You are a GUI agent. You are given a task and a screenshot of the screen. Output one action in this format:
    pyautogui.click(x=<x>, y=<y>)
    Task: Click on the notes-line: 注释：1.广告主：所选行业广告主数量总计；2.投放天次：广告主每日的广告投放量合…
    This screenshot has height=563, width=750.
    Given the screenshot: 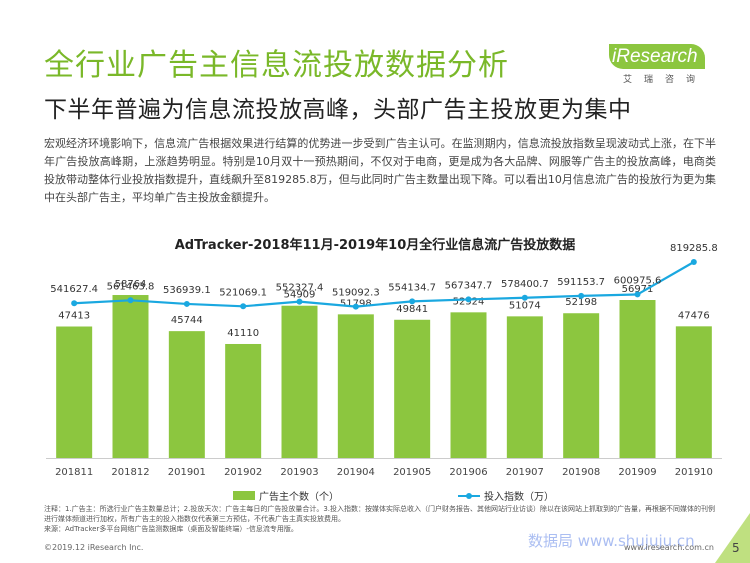 What is the action you would take?
    pyautogui.click(x=380, y=514)
    